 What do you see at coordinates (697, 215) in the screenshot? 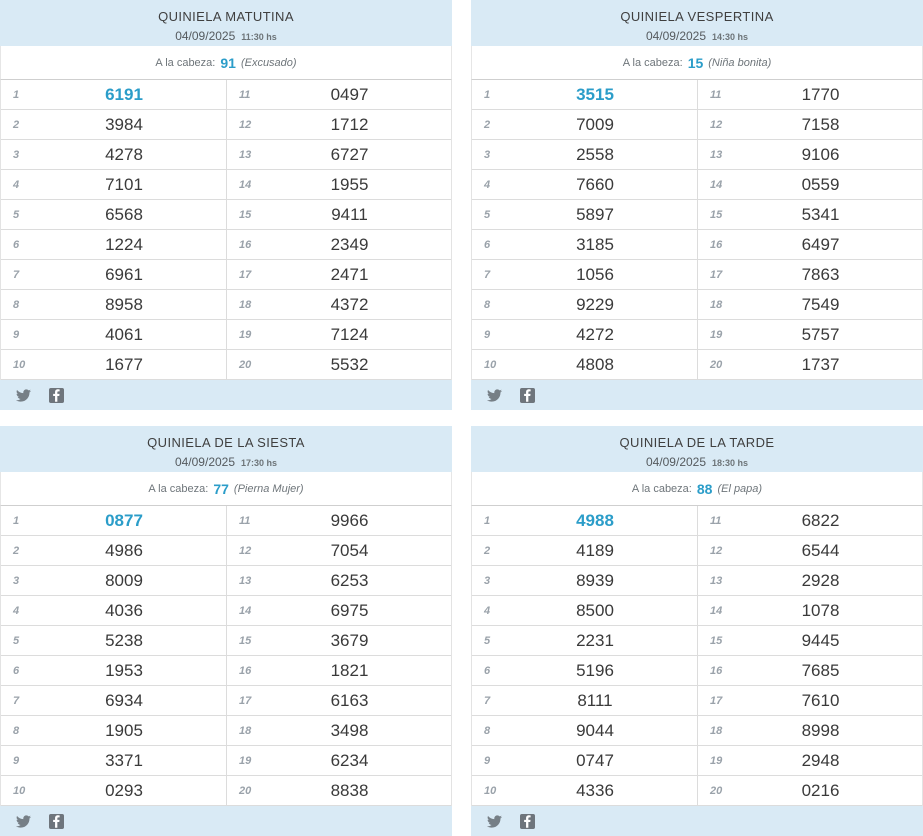
I see `table-row: 5 5897 15 5341` at bounding box center [697, 215].